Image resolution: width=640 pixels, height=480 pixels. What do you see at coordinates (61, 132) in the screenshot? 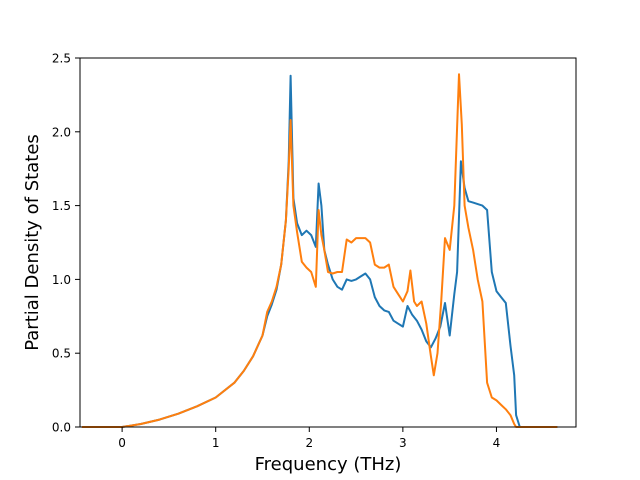
I see `y-tick-label: 2.0` at bounding box center [61, 132].